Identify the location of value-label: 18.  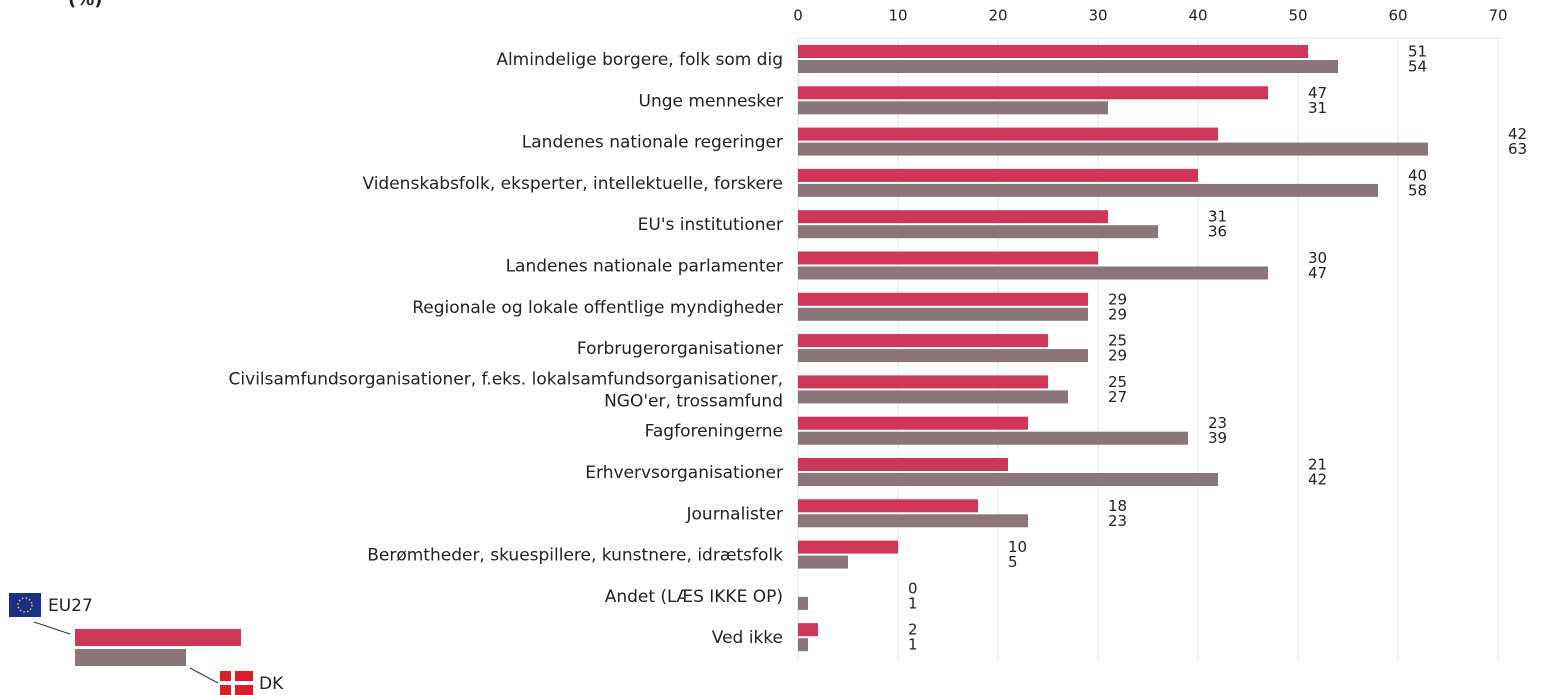
(1117, 506).